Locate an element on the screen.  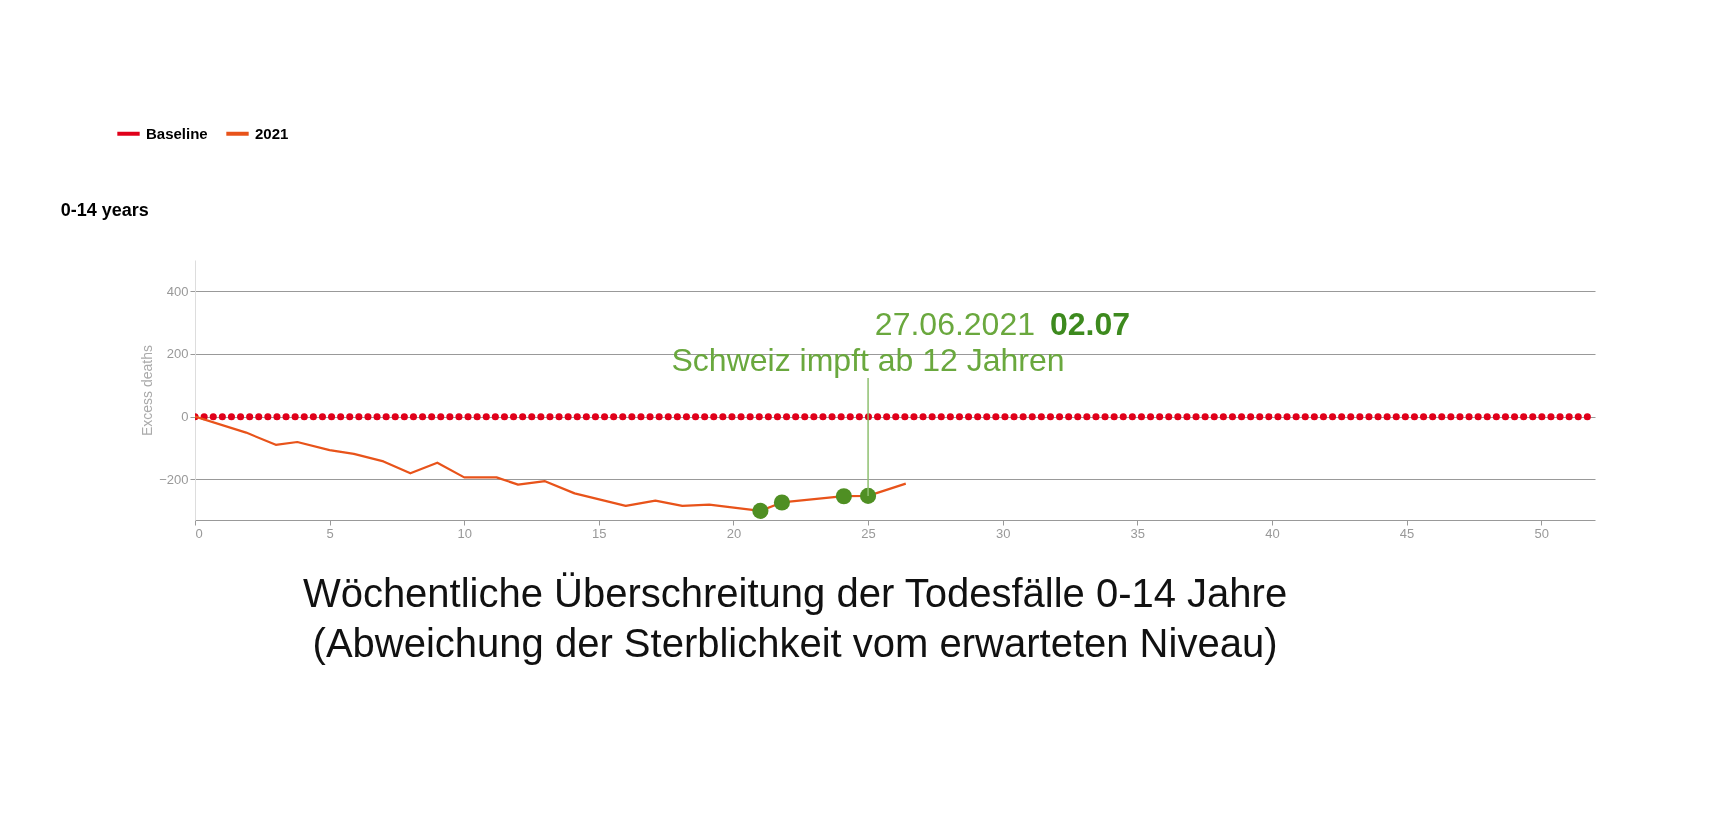
legend-label: Baseline is located at coordinates (177, 133).